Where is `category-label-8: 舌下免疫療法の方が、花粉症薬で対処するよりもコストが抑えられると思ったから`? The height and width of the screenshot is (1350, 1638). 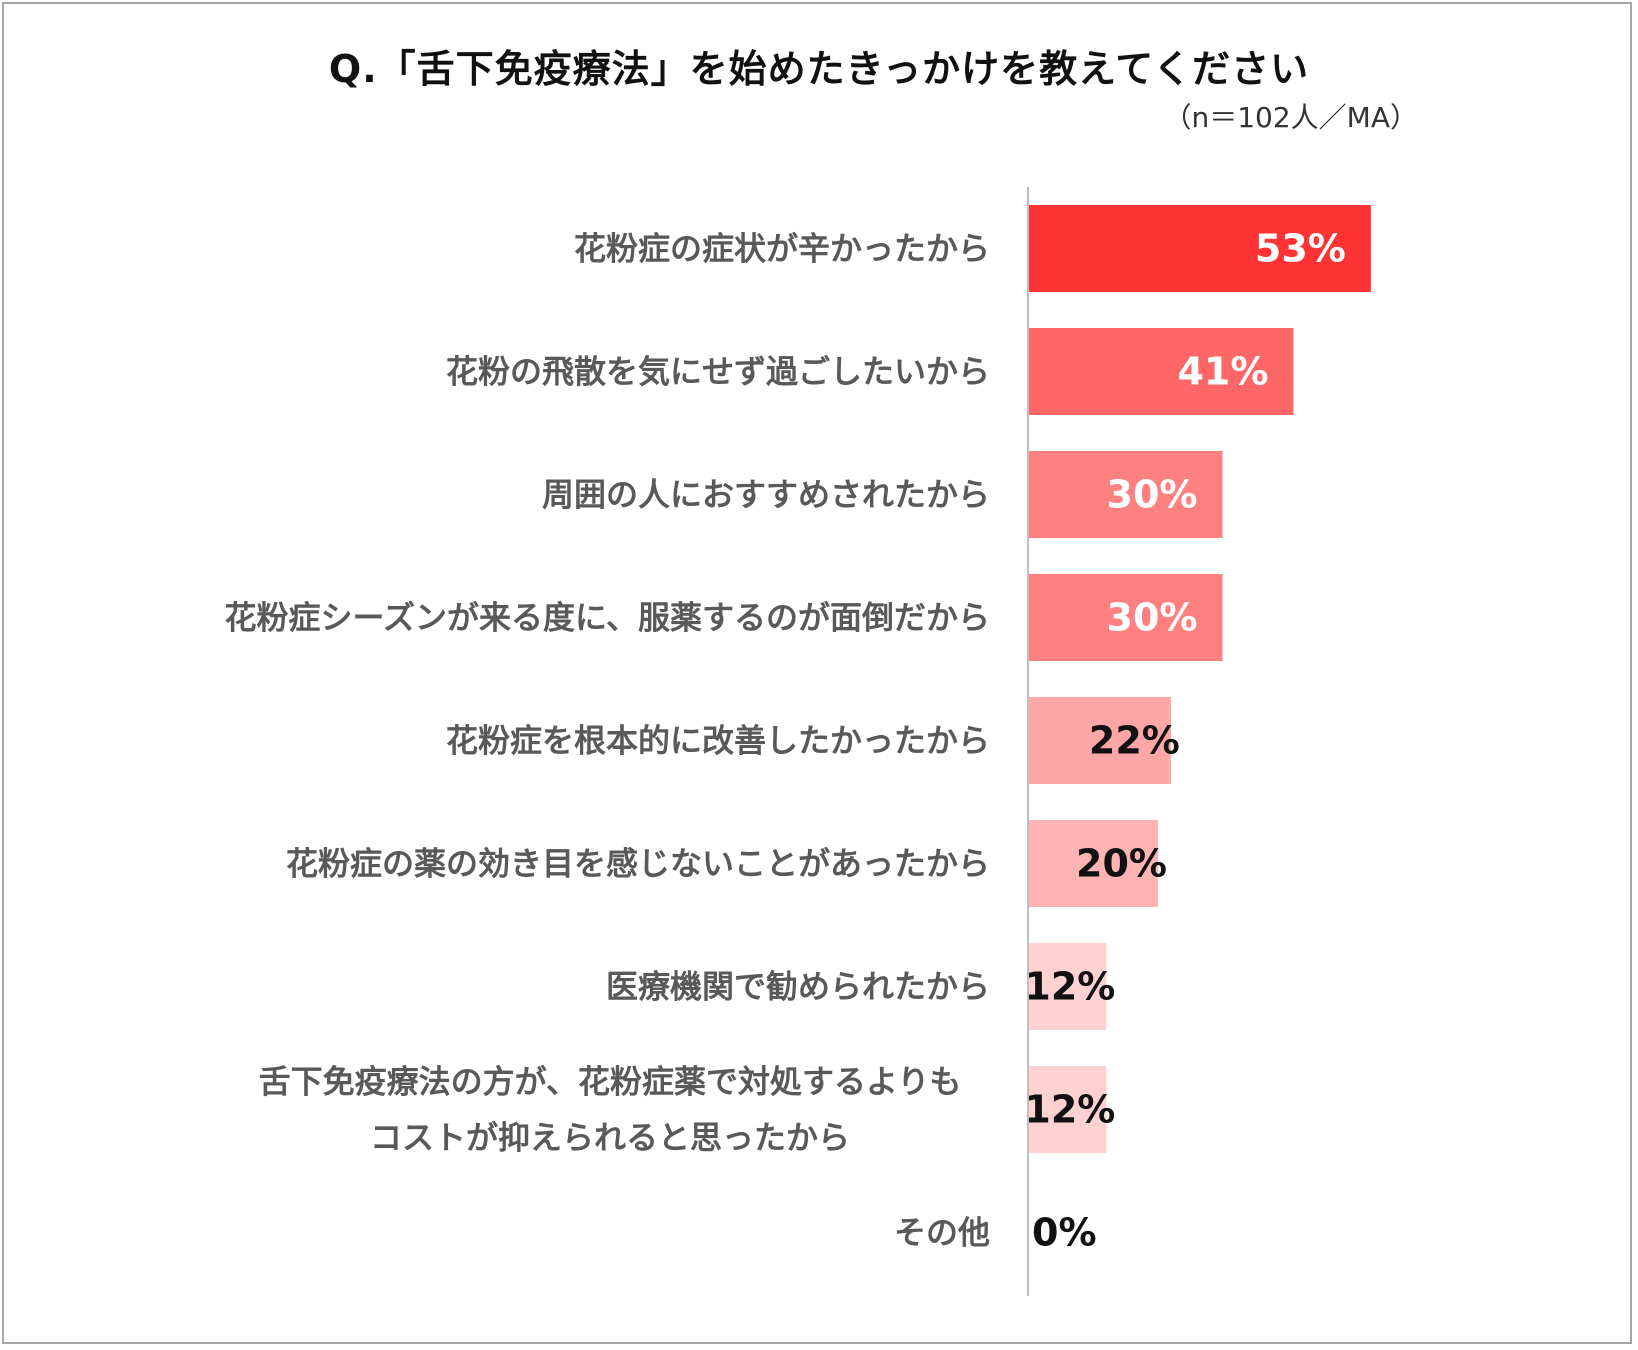
category-label-8: 舌下免疫療法の方が、花粉症薬で対処するよりもコストが抑えられると思ったから is located at coordinates (610, 1110).